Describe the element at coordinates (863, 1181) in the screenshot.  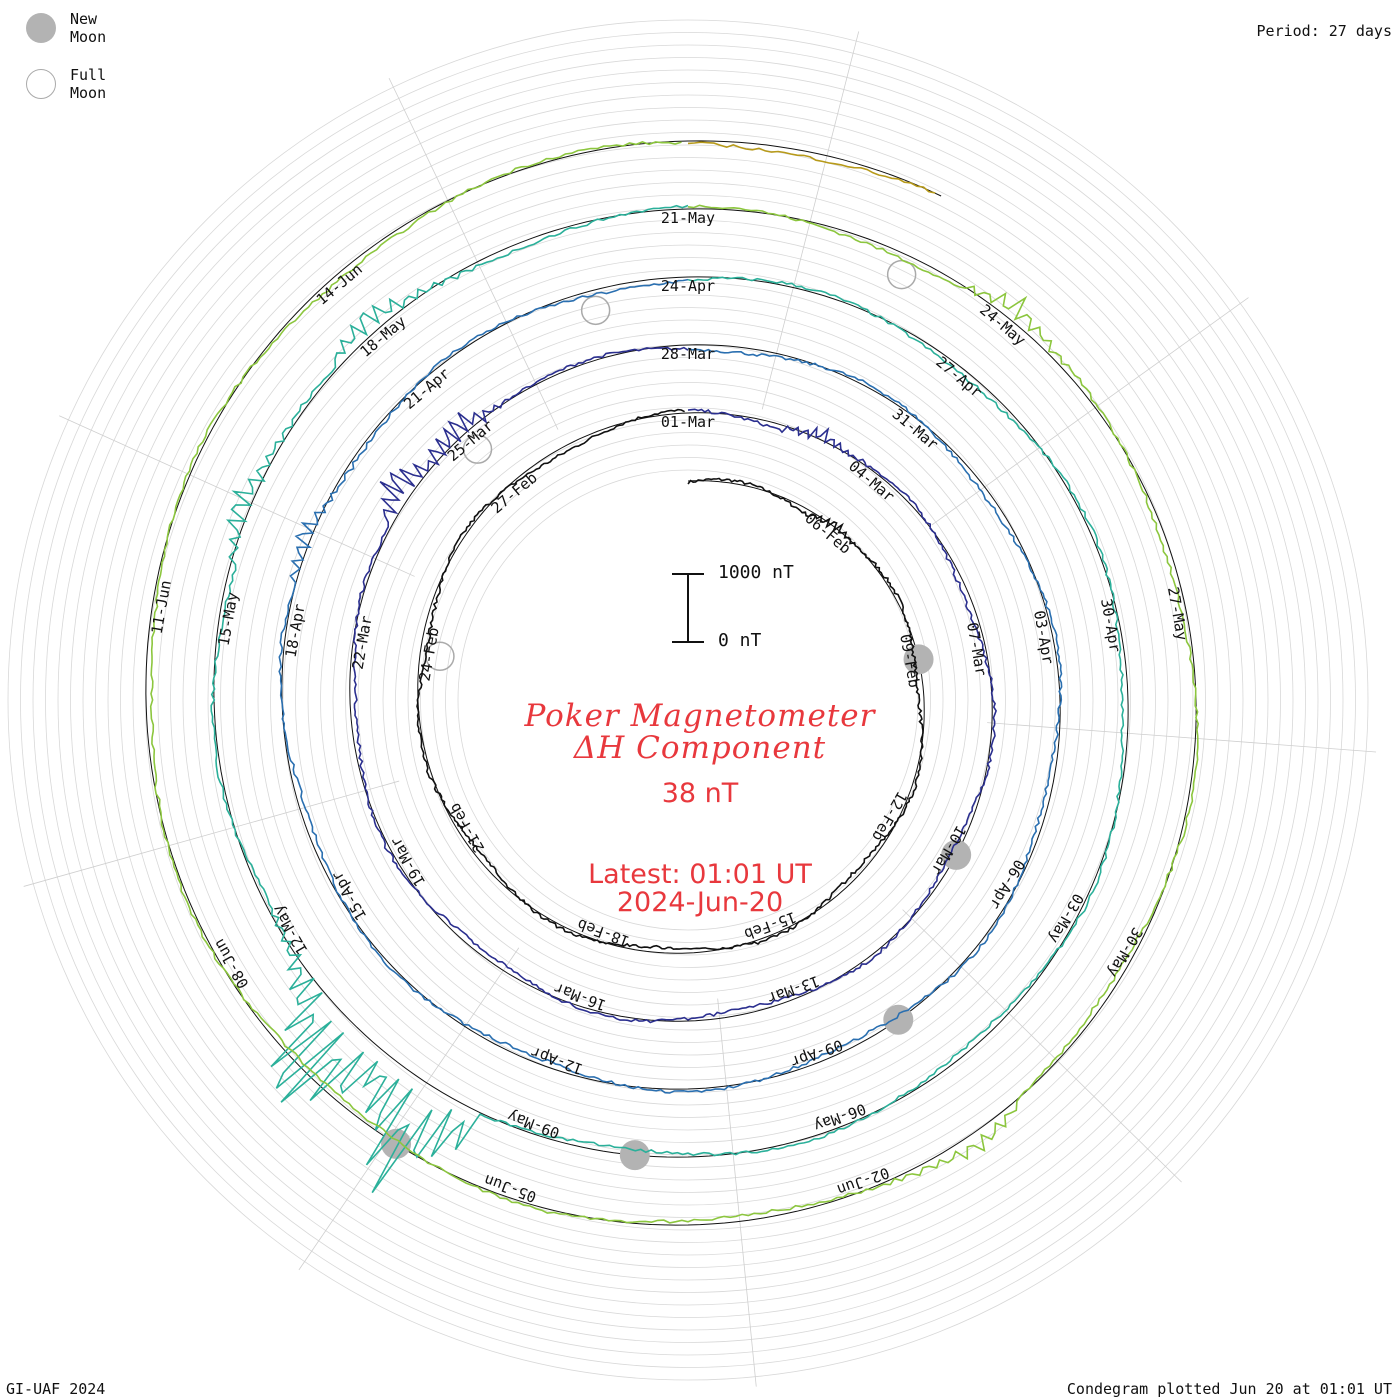
I see `date-label: 02-Jun` at that location.